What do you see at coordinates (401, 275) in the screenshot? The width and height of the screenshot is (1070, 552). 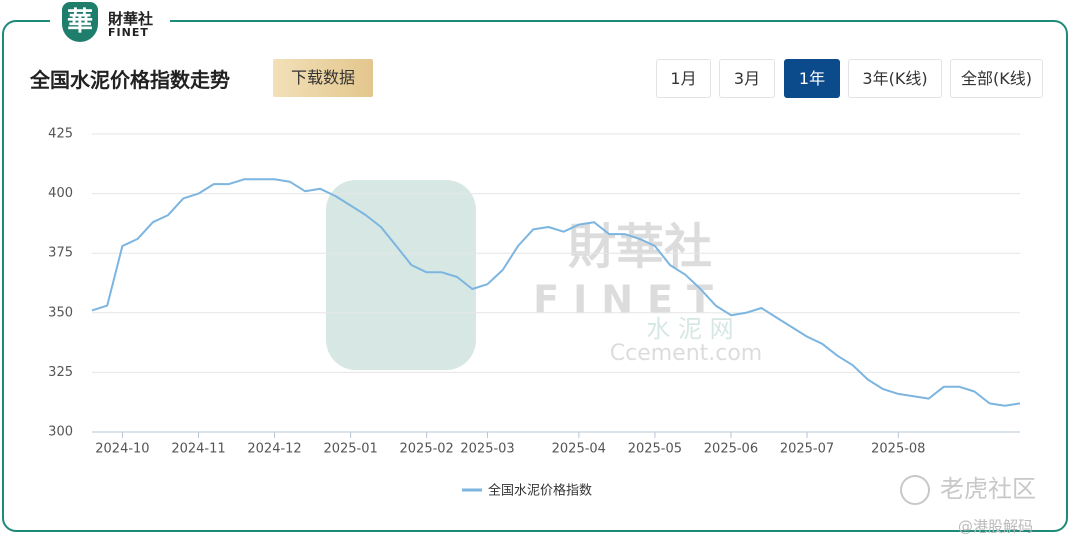 I see `watermark-logo` at bounding box center [401, 275].